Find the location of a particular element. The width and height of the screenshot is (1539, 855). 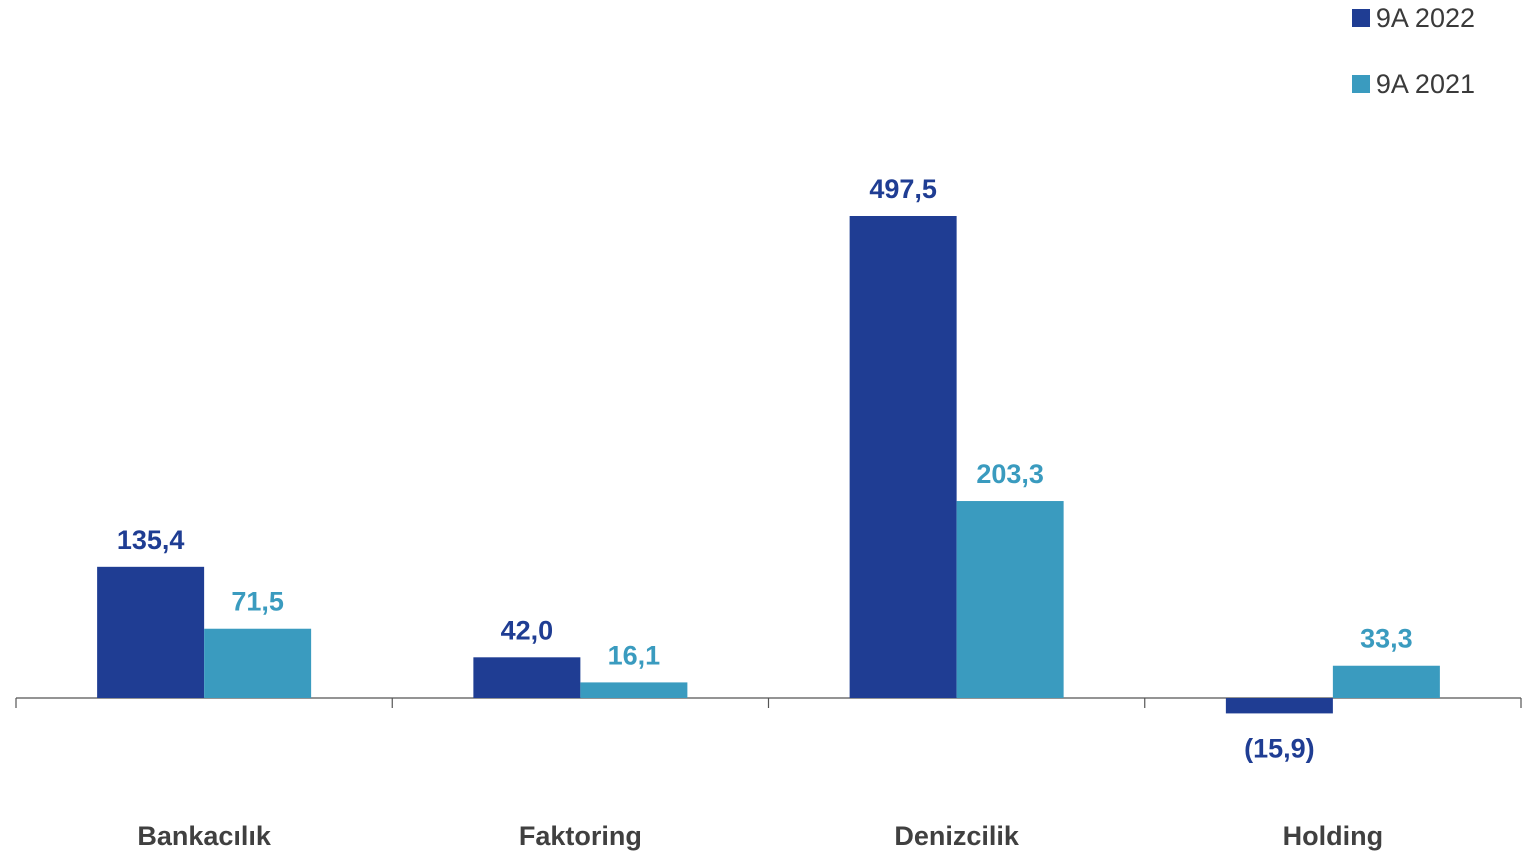

category-label: Bankacılık is located at coordinates (204, 836).